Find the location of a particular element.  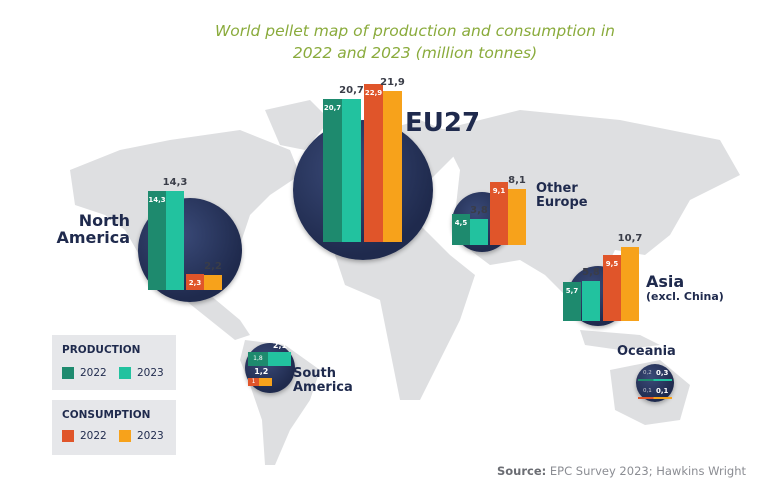

bar-other-europe-production-2023 is located at coordinates (479, 231).